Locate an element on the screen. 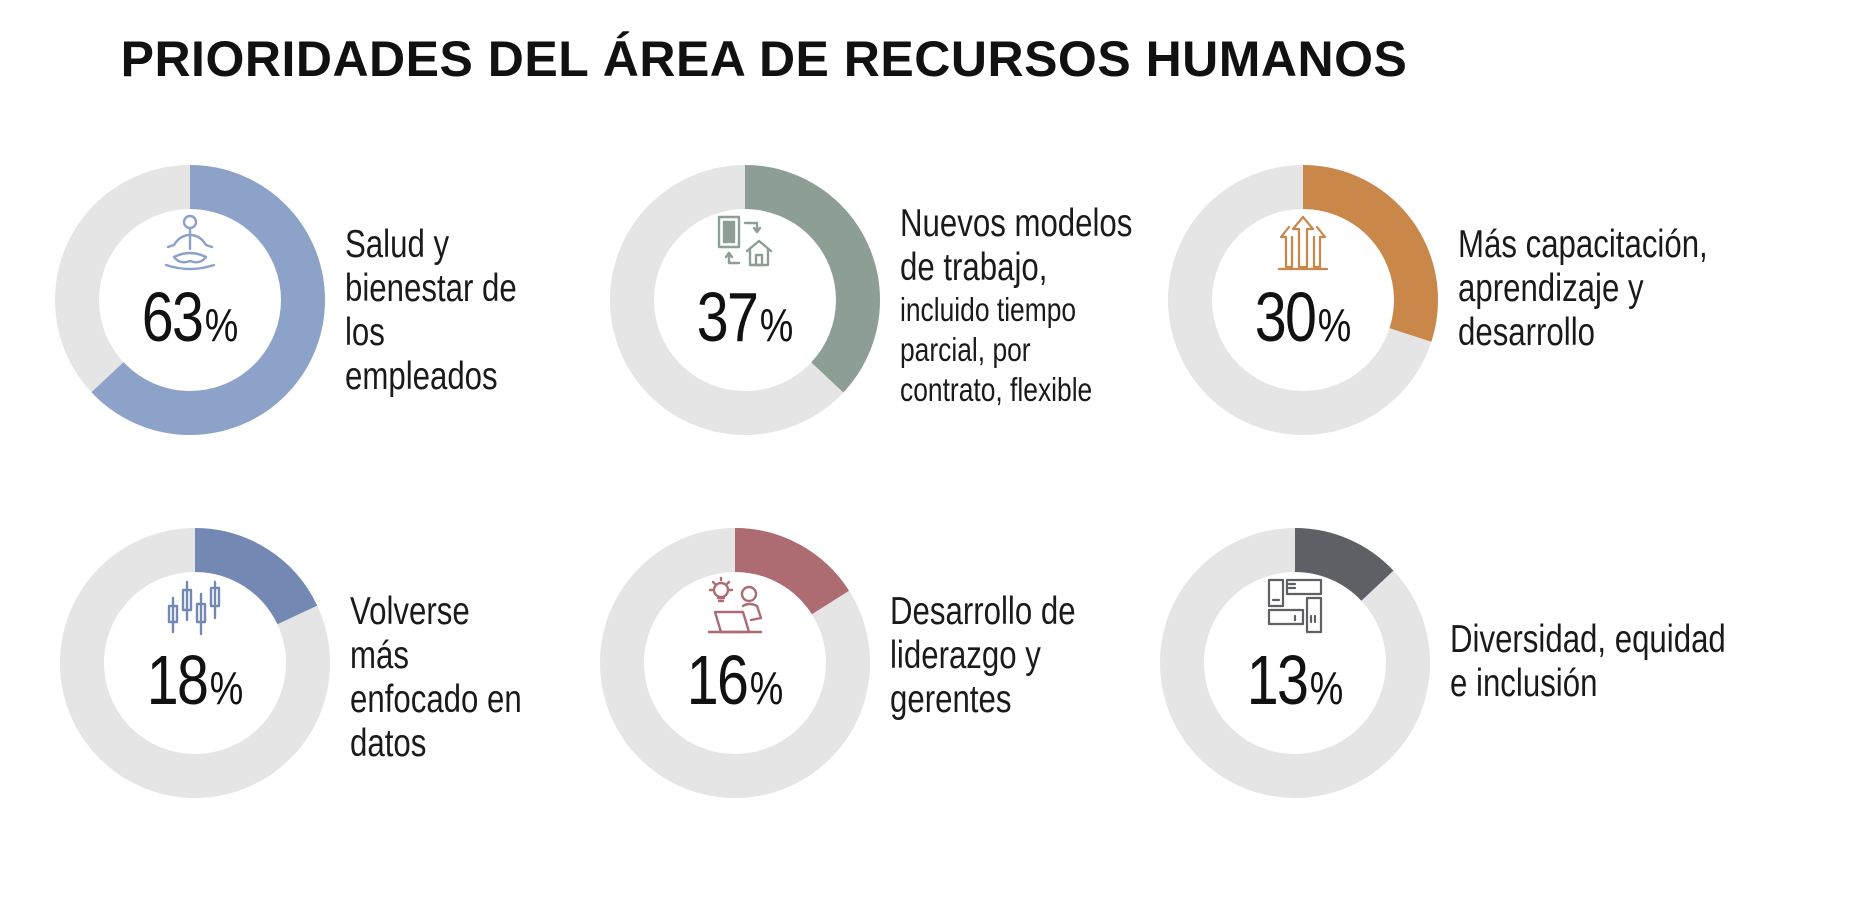 Image resolution: width=1858 pixels, height=908 pixels. percent-number: 63 is located at coordinates (172, 317).